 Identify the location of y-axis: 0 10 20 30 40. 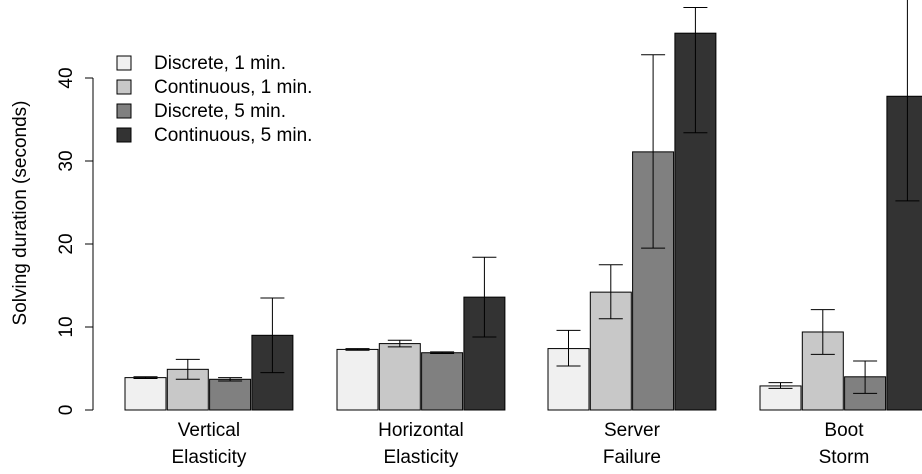
(75, 241).